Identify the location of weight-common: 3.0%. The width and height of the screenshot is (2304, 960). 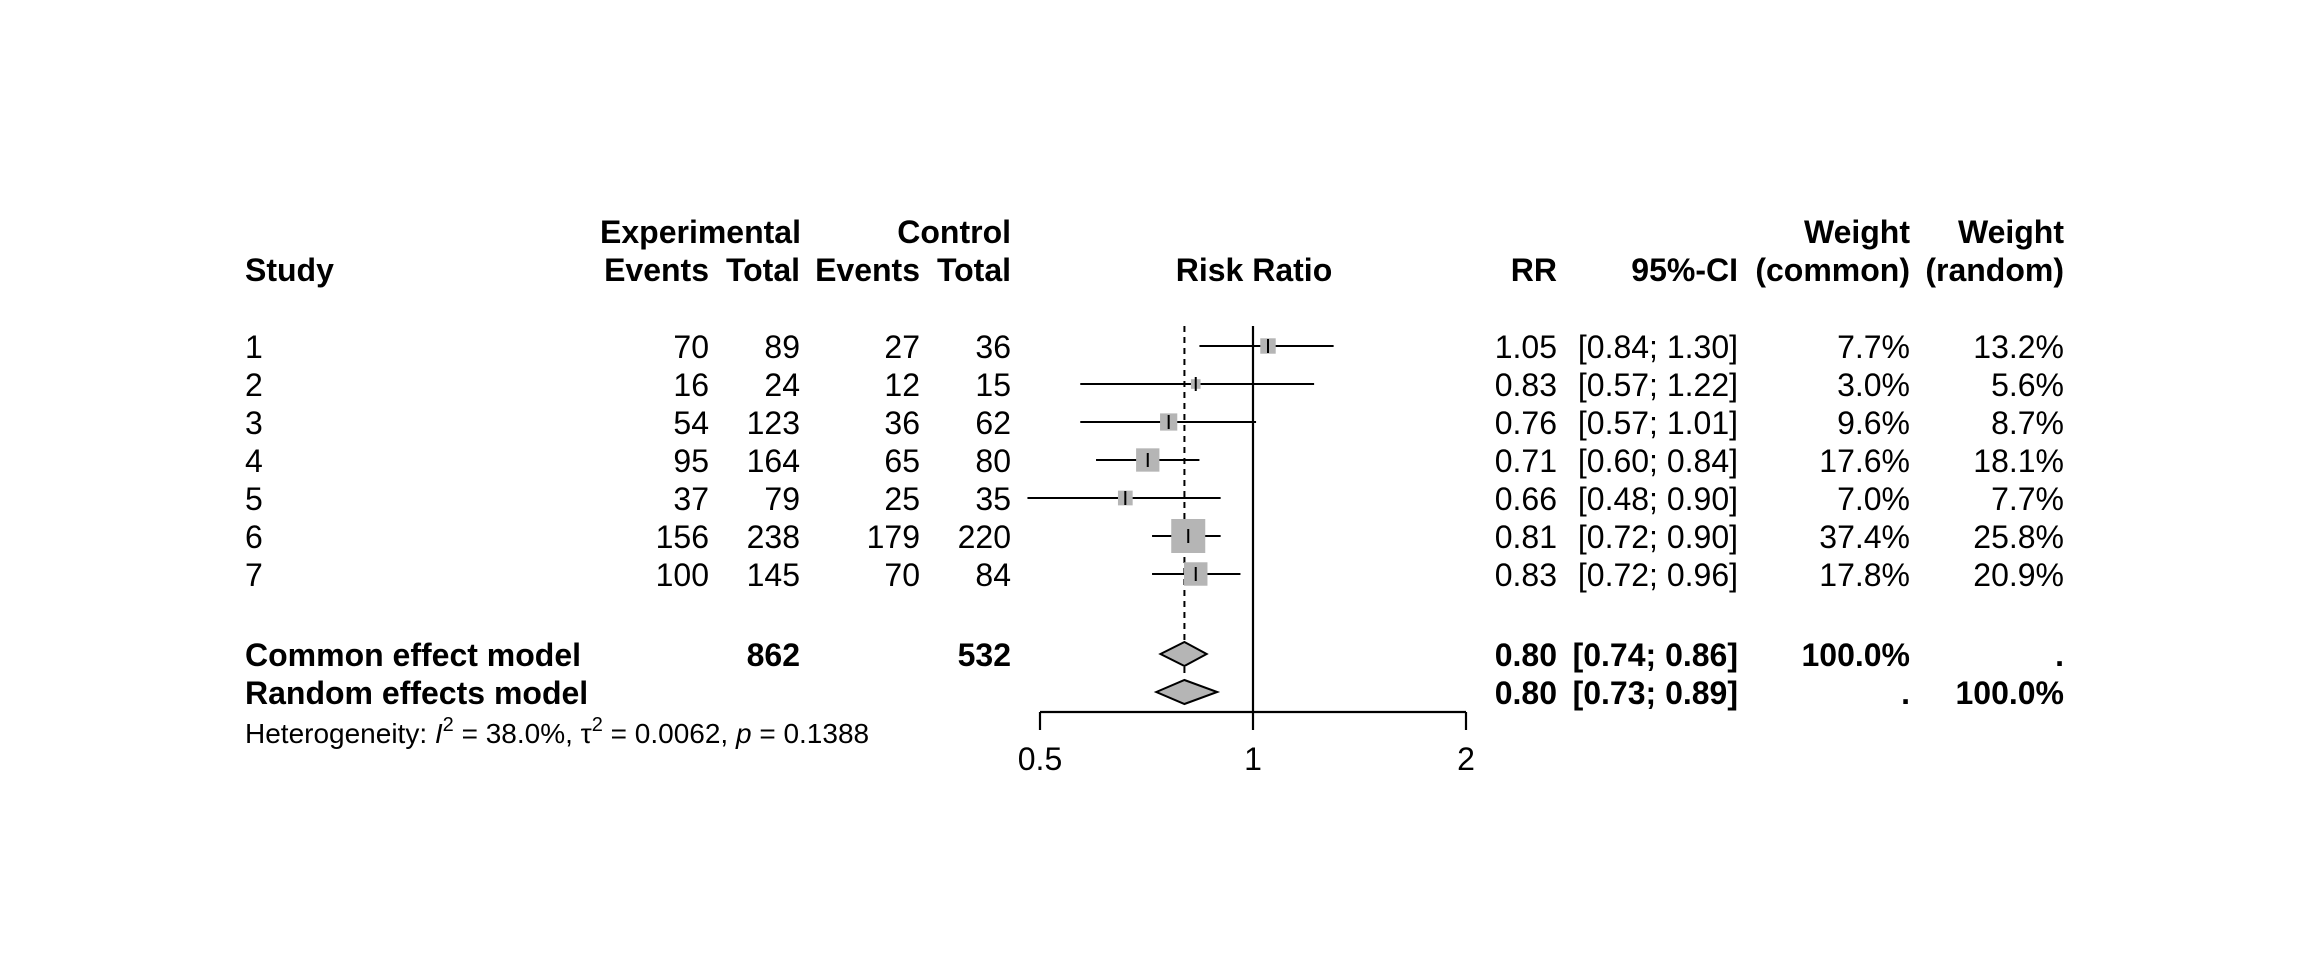
(1873, 385).